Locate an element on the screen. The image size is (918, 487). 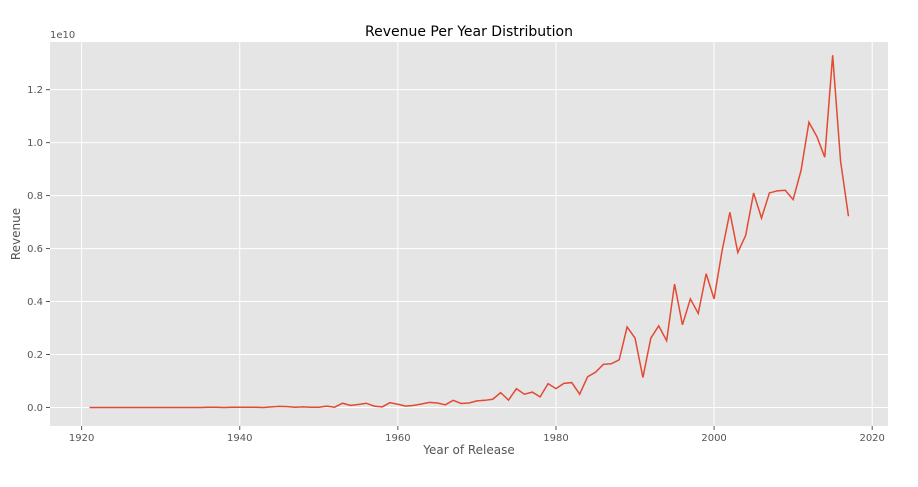
y-axis-label: Revenue is located at coordinates (16, 234).